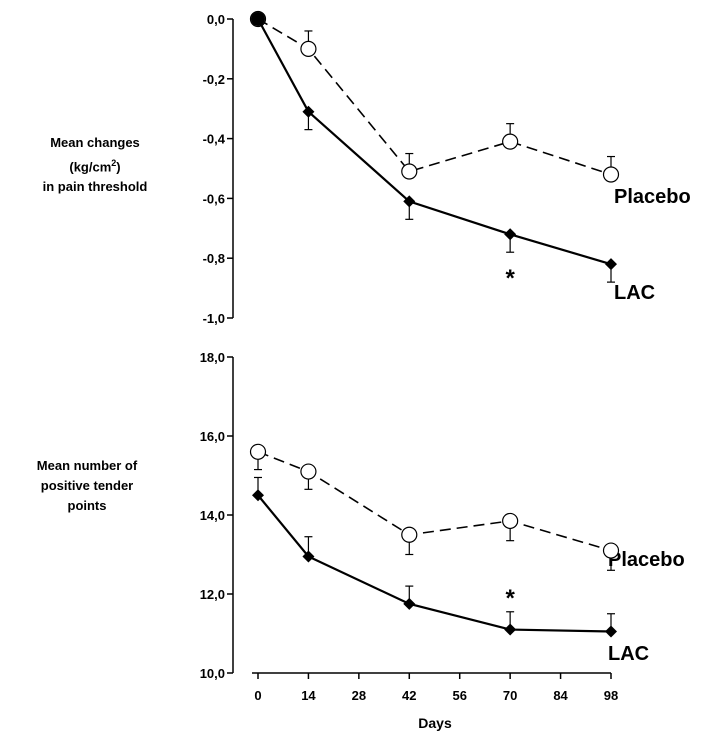 The image size is (715, 734). Describe the element at coordinates (214, 139) in the screenshot. I see `top-y-tick-label: -0,4` at that location.